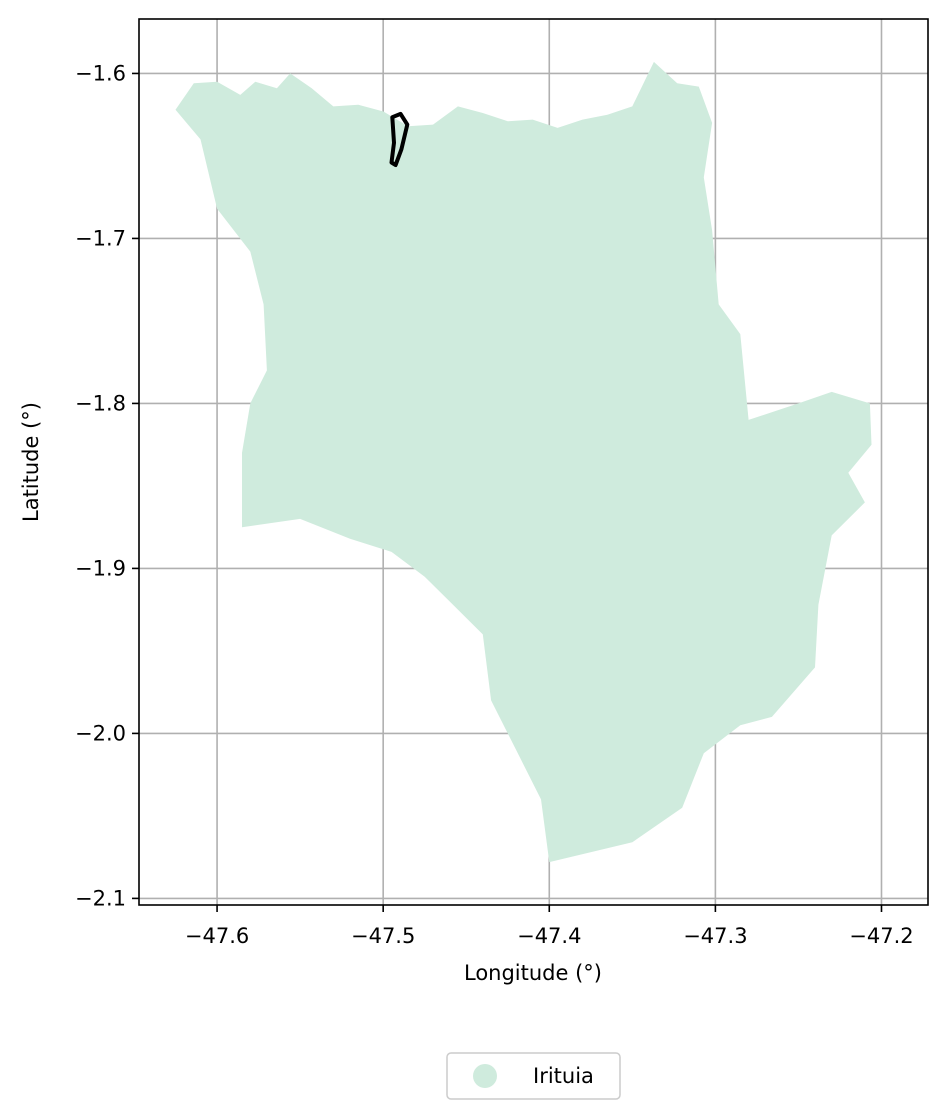 The width and height of the screenshot is (947, 1119). I want to click on x-tick-label: −47.4, so click(549, 936).